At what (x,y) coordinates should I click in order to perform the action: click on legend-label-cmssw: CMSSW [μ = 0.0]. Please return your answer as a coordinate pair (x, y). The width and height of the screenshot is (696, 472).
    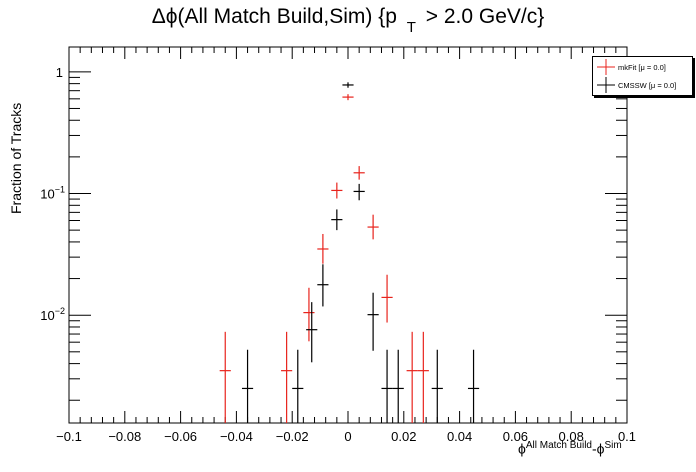
    Looking at the image, I should click on (647, 85).